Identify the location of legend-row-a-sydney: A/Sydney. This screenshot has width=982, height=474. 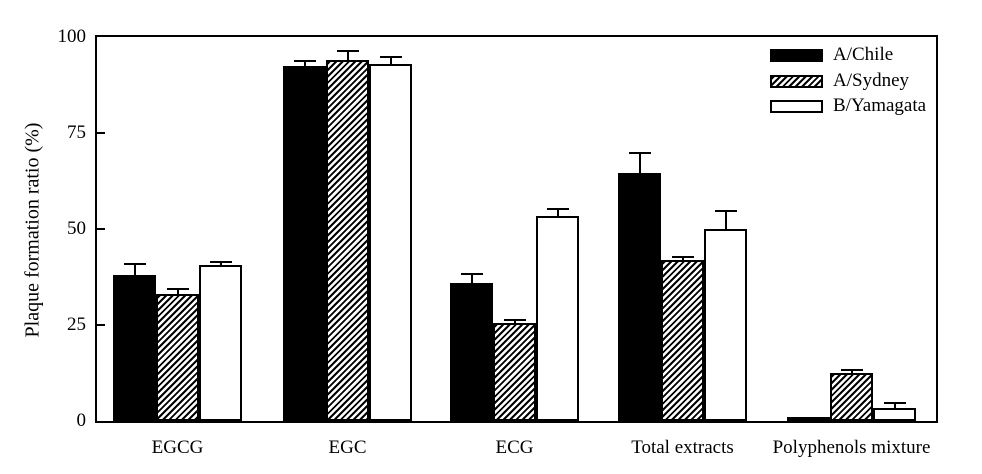
(839, 80).